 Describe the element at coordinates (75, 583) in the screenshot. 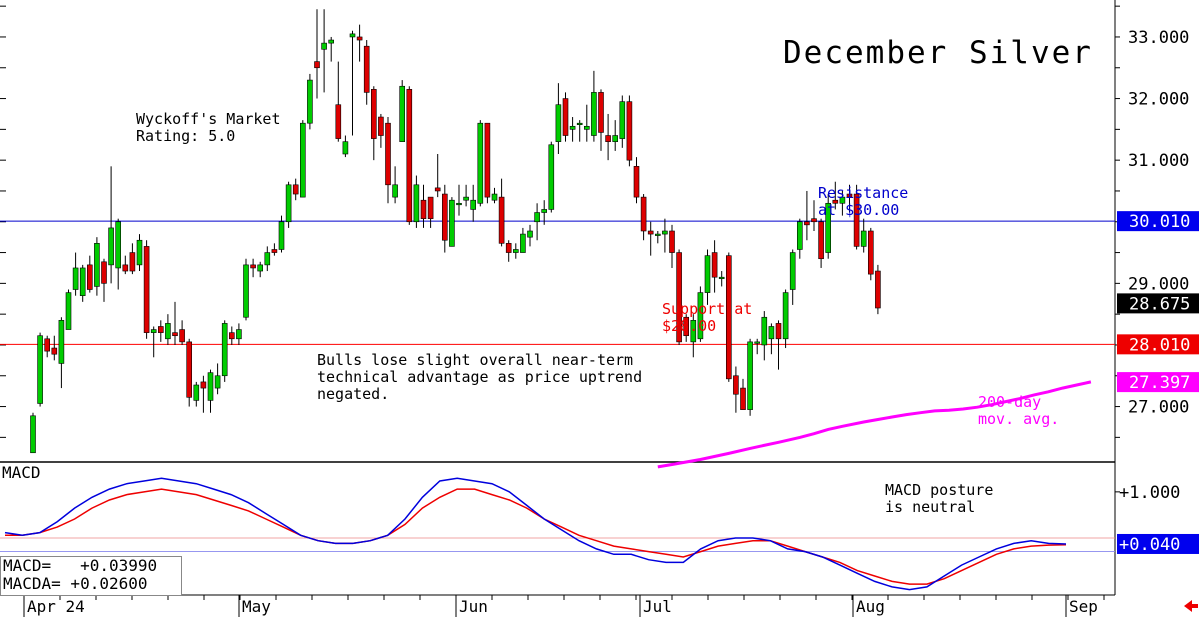

I see `macda-value-readout: MACDA= +0.02600` at that location.